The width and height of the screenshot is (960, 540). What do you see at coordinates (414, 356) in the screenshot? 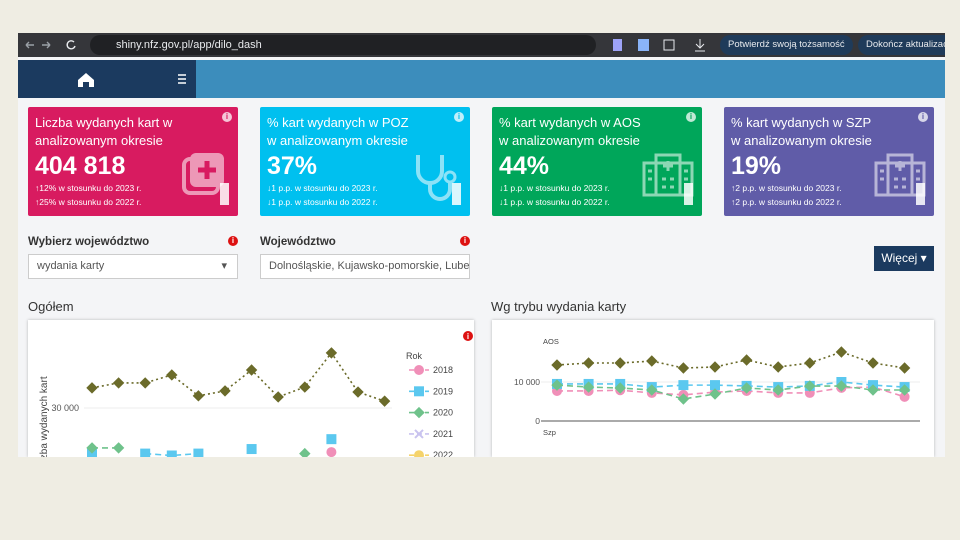
I see `legend-title: Rok` at bounding box center [414, 356].